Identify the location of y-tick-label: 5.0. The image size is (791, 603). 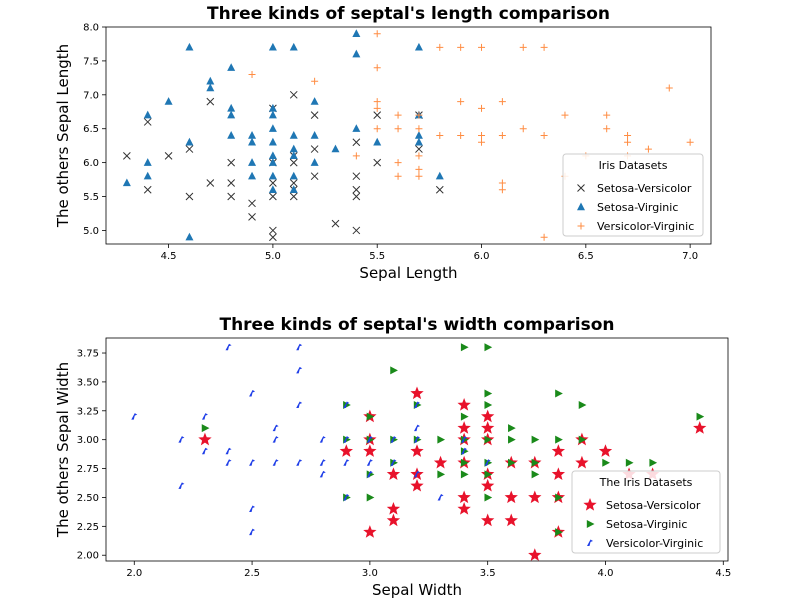
(91, 231).